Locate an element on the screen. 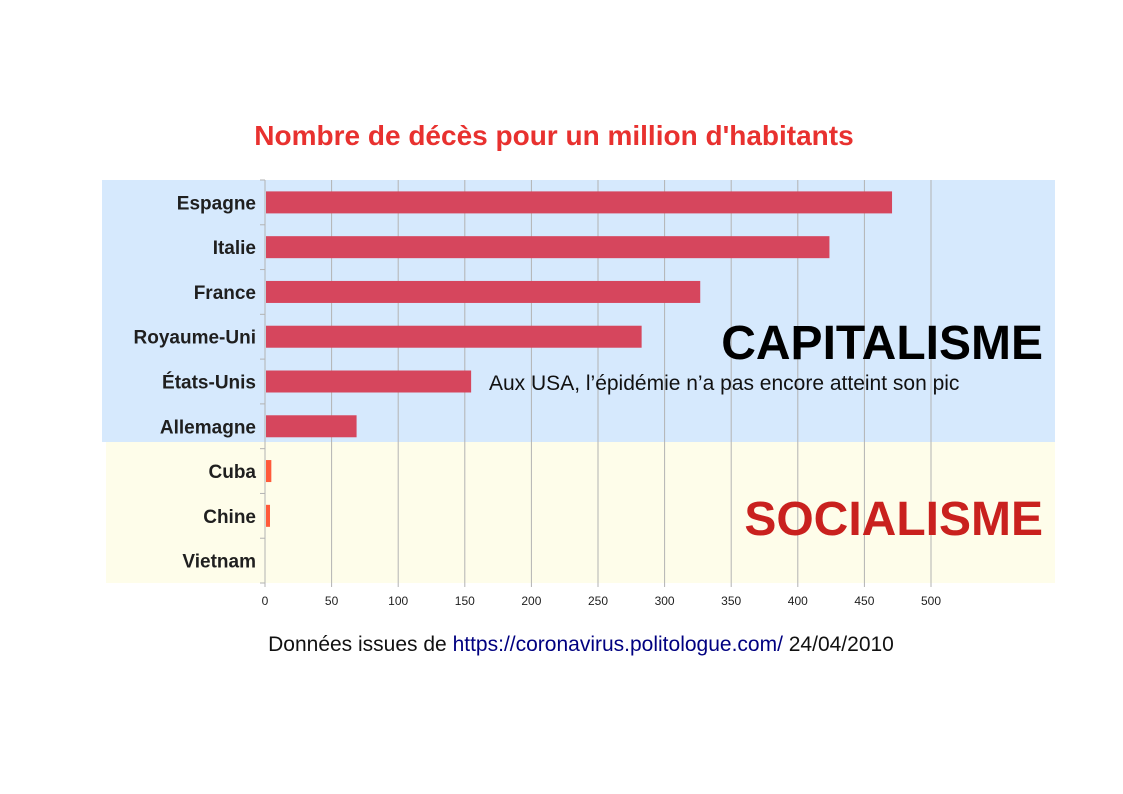 Image resolution: width=1123 pixels, height=794 pixels. category-label: États-Unis is located at coordinates (209, 383).